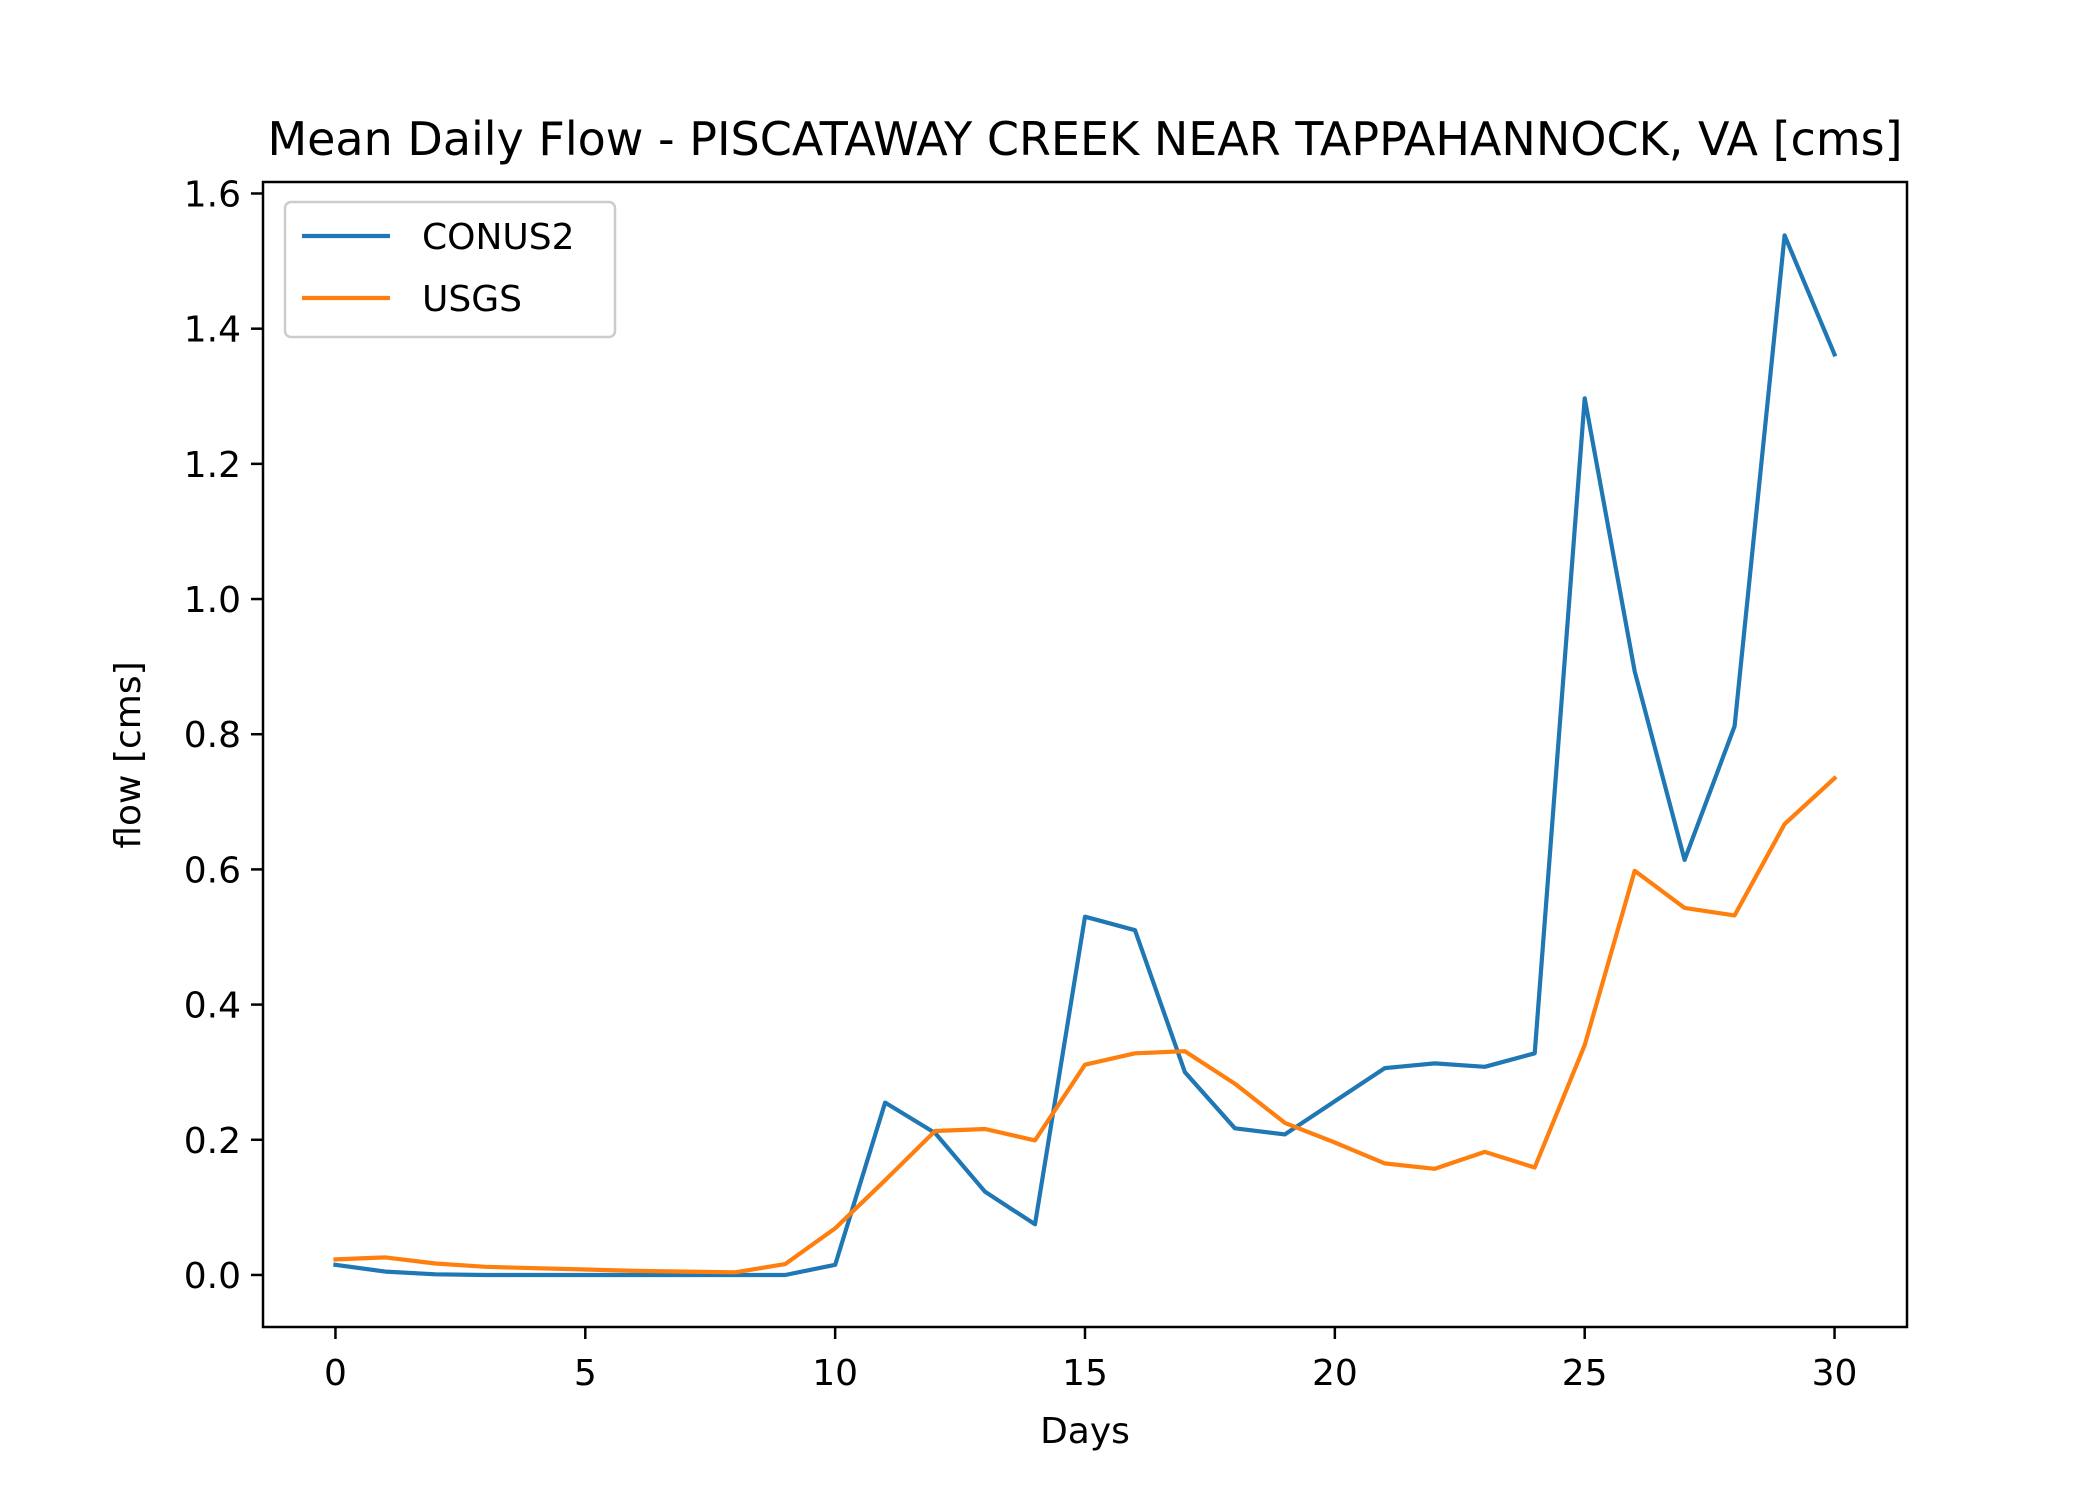  What do you see at coordinates (212, 735) in the screenshot?
I see `y-tick-label: 0.8` at bounding box center [212, 735].